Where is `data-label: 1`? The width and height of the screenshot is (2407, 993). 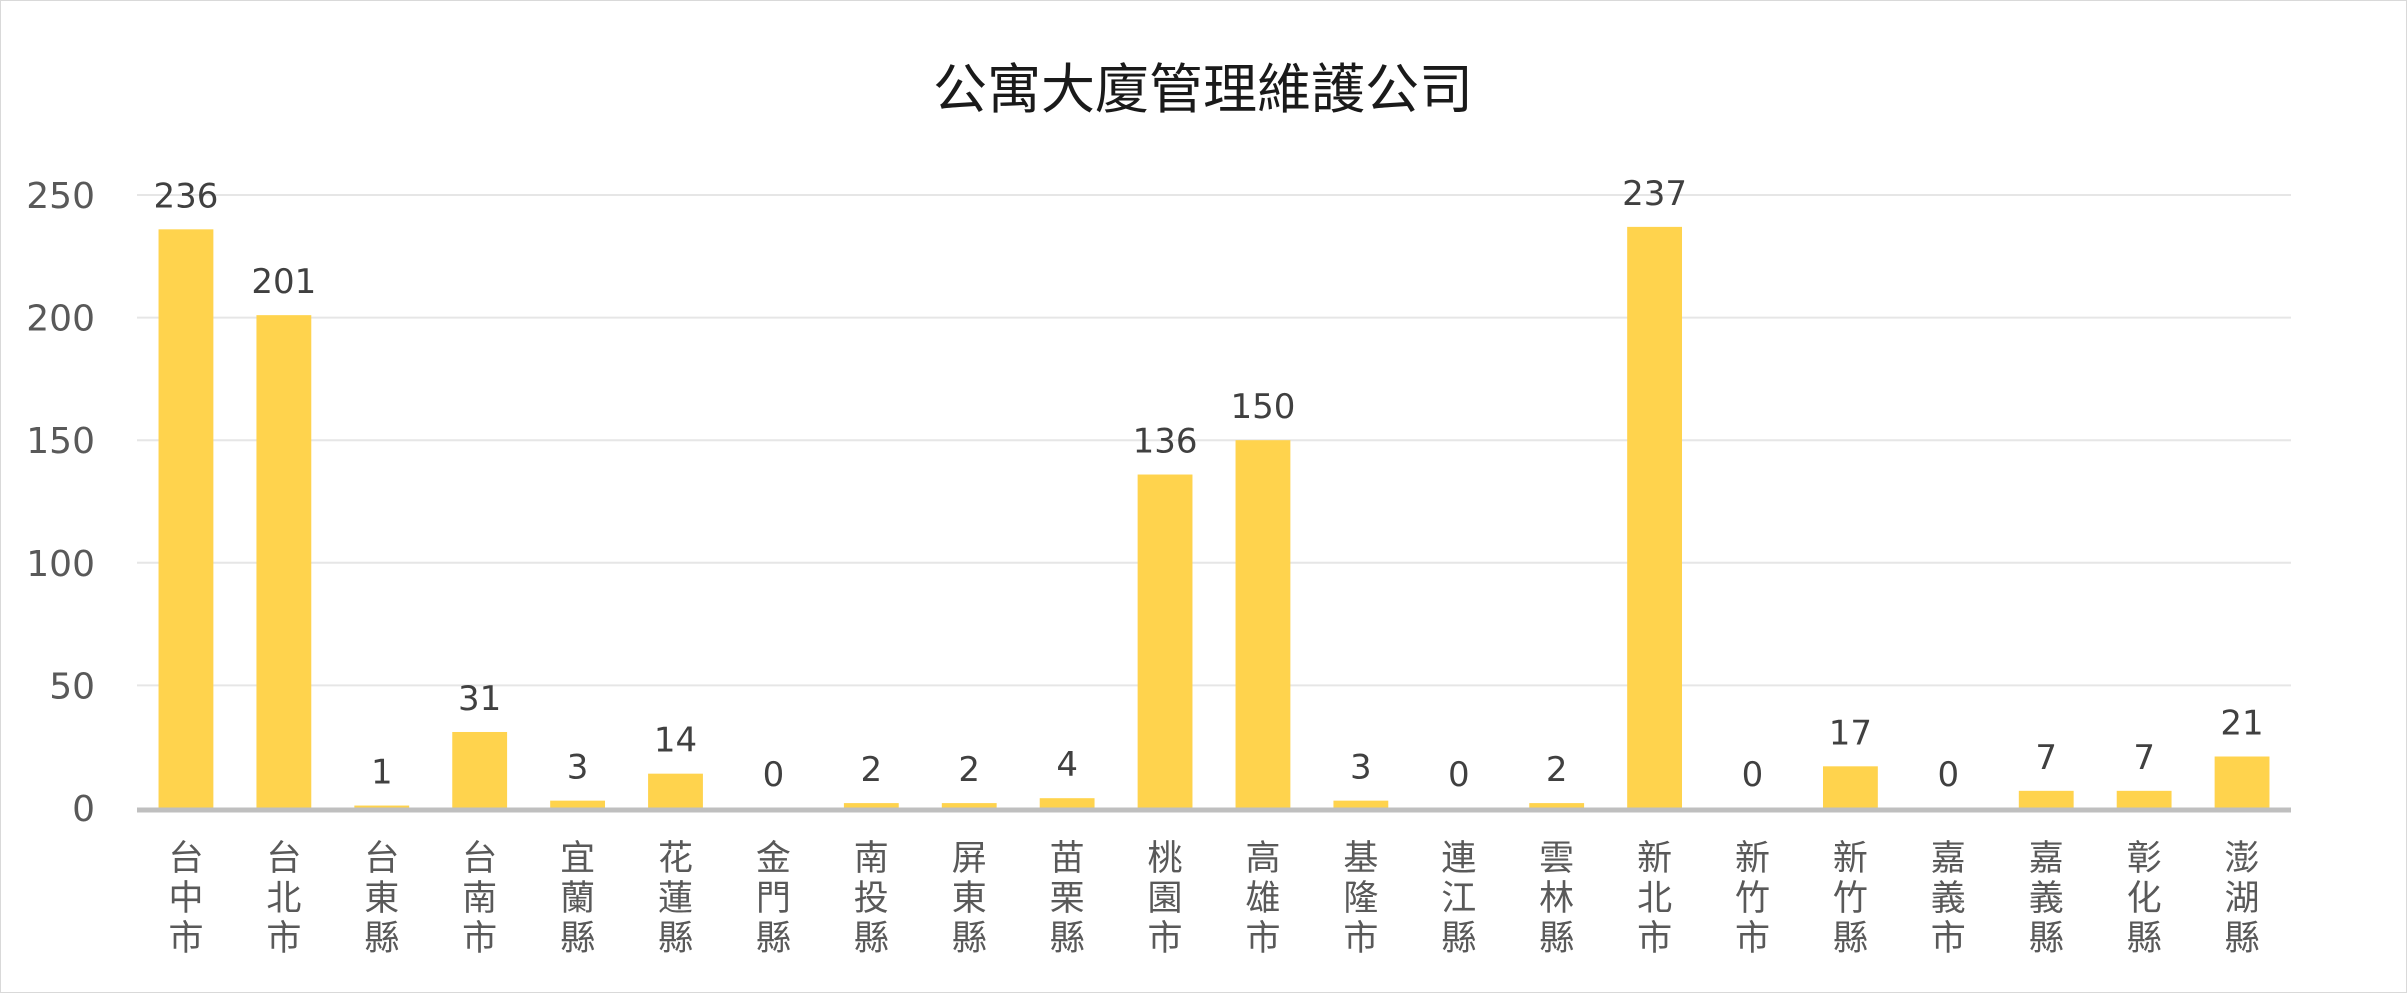 data-label: 1 is located at coordinates (382, 773).